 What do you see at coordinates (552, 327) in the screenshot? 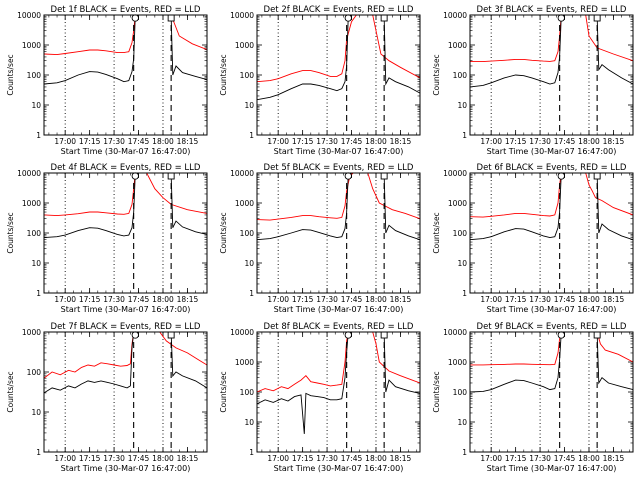
I see `chart-title: Det 9f BLACK = Events, RED = LLD` at bounding box center [552, 327].